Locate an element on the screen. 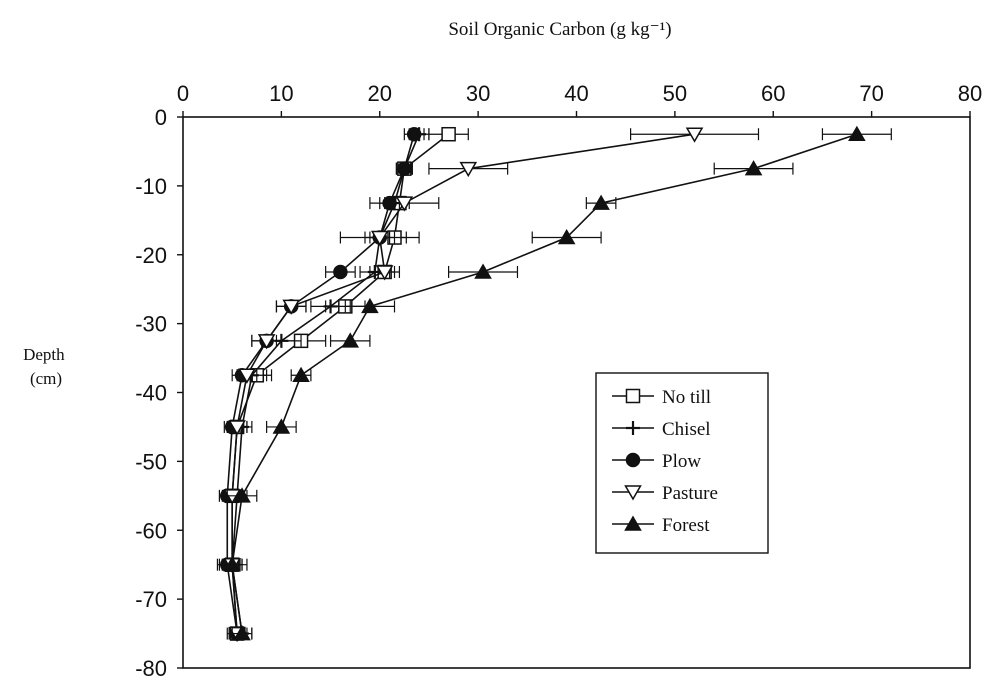  legend: No till Chisel Plow Pasture Forest is located at coordinates (682, 463).